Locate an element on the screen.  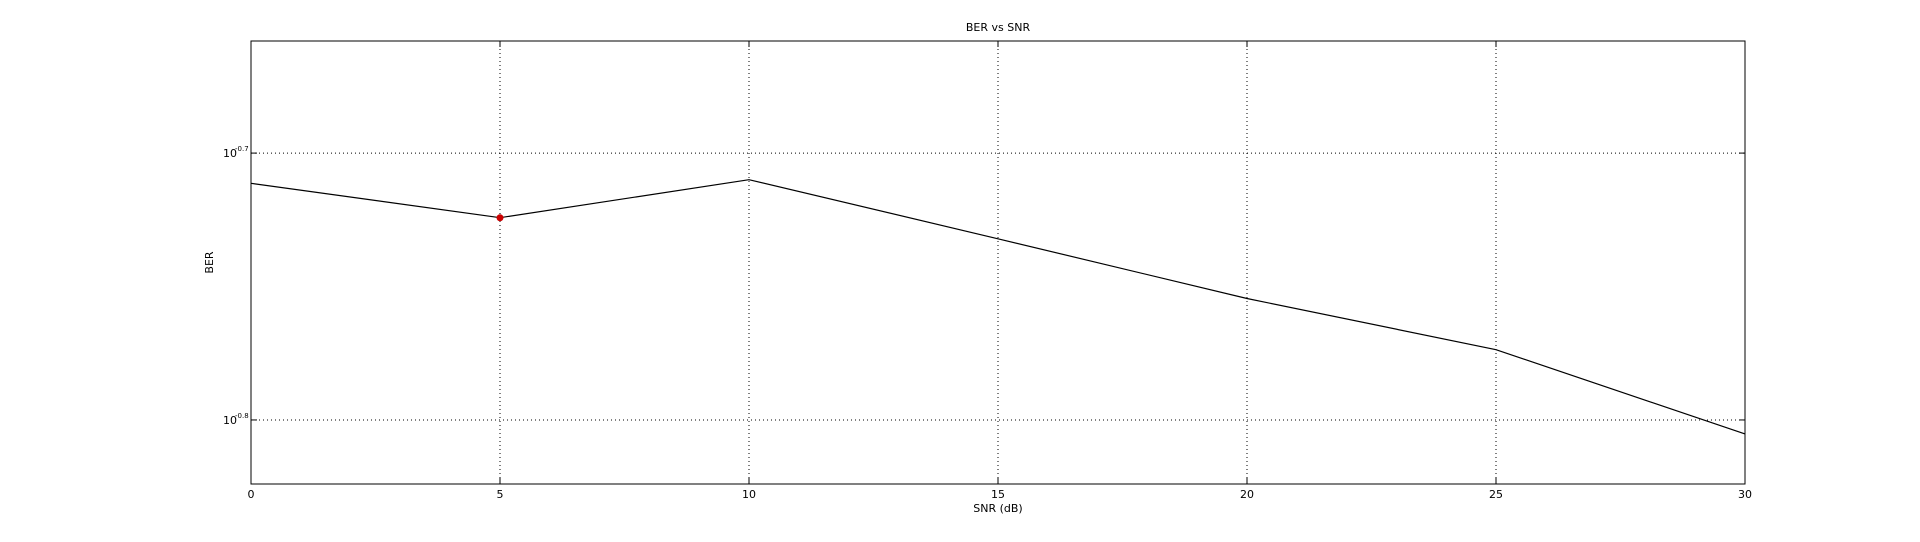
y-axis-label: BER is located at coordinates (209, 262).